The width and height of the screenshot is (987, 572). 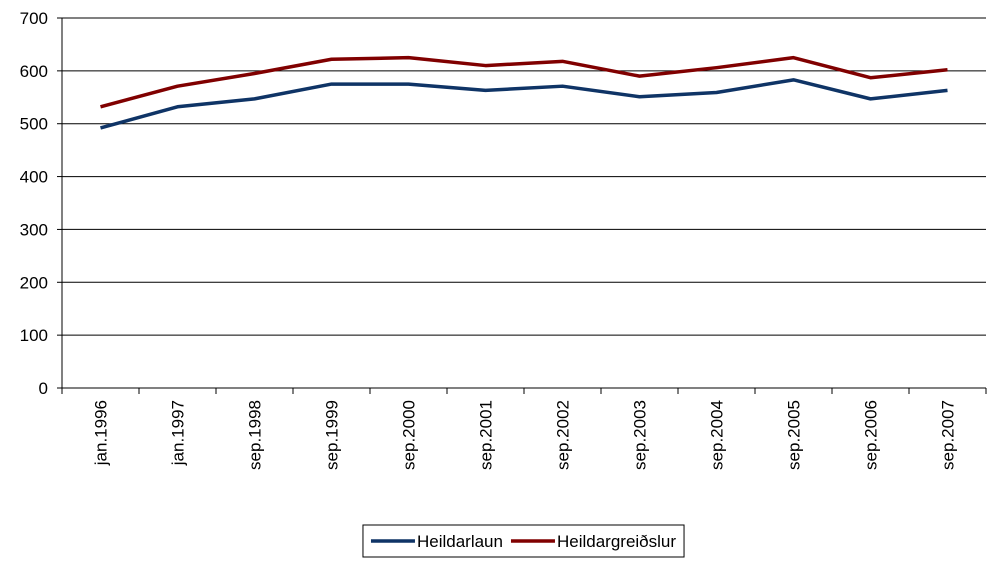 What do you see at coordinates (871, 435) in the screenshot?
I see `x-tick-label: sep.2006` at bounding box center [871, 435].